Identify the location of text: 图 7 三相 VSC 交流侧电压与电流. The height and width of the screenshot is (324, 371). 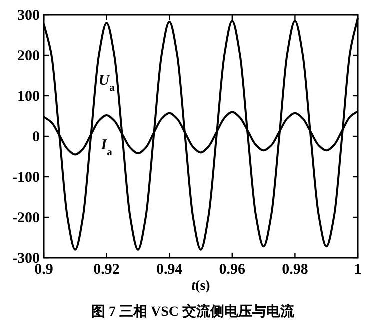
(193, 311).